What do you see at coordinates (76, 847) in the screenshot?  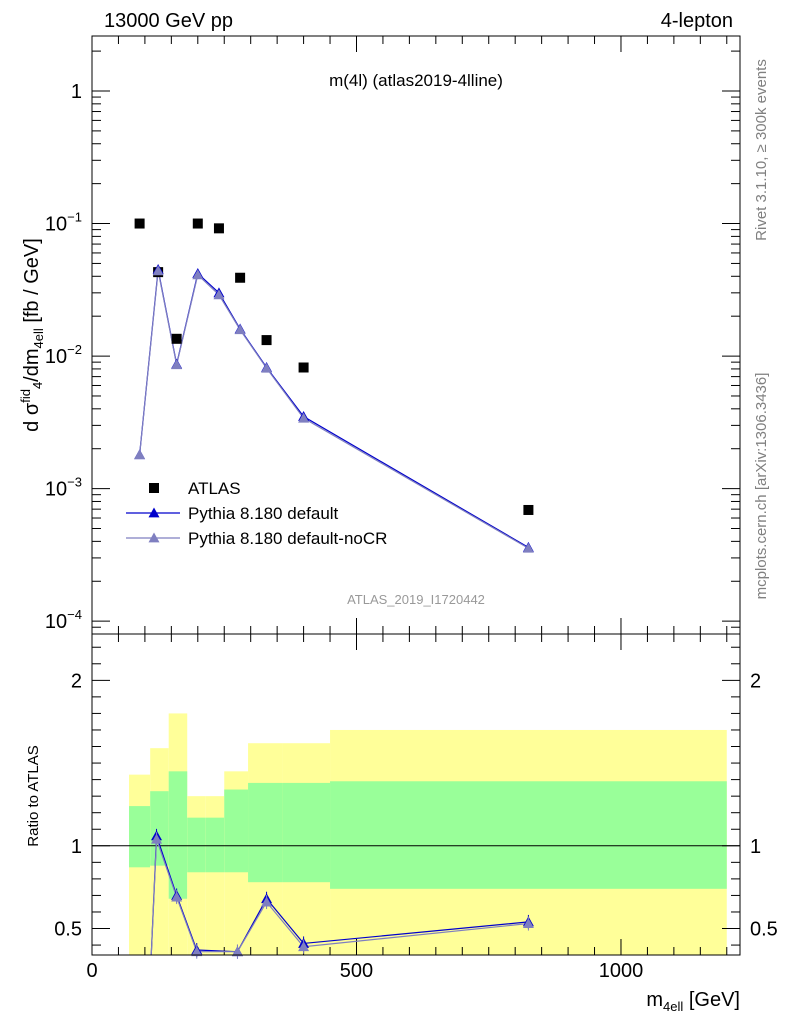 I see `ratio-ytick-label-left: 1` at bounding box center [76, 847].